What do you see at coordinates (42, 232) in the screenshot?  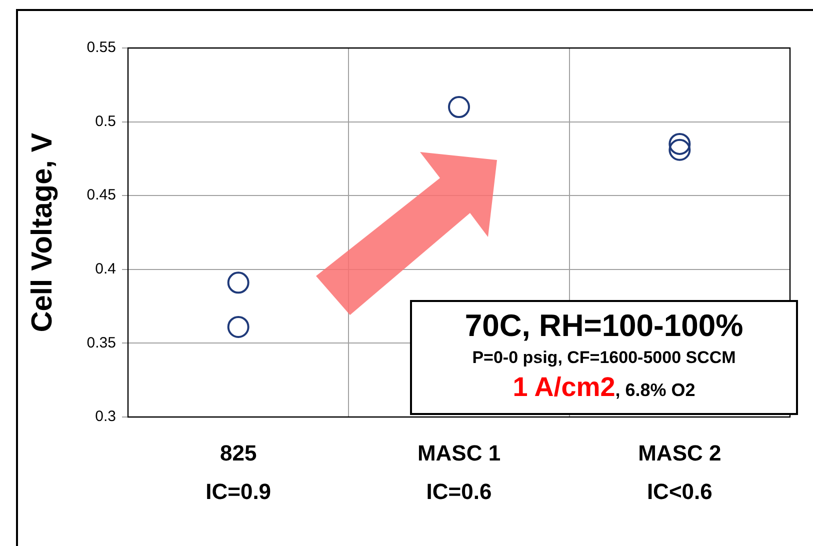 I see `y-axis-title: Cell Voltage, V` at bounding box center [42, 232].